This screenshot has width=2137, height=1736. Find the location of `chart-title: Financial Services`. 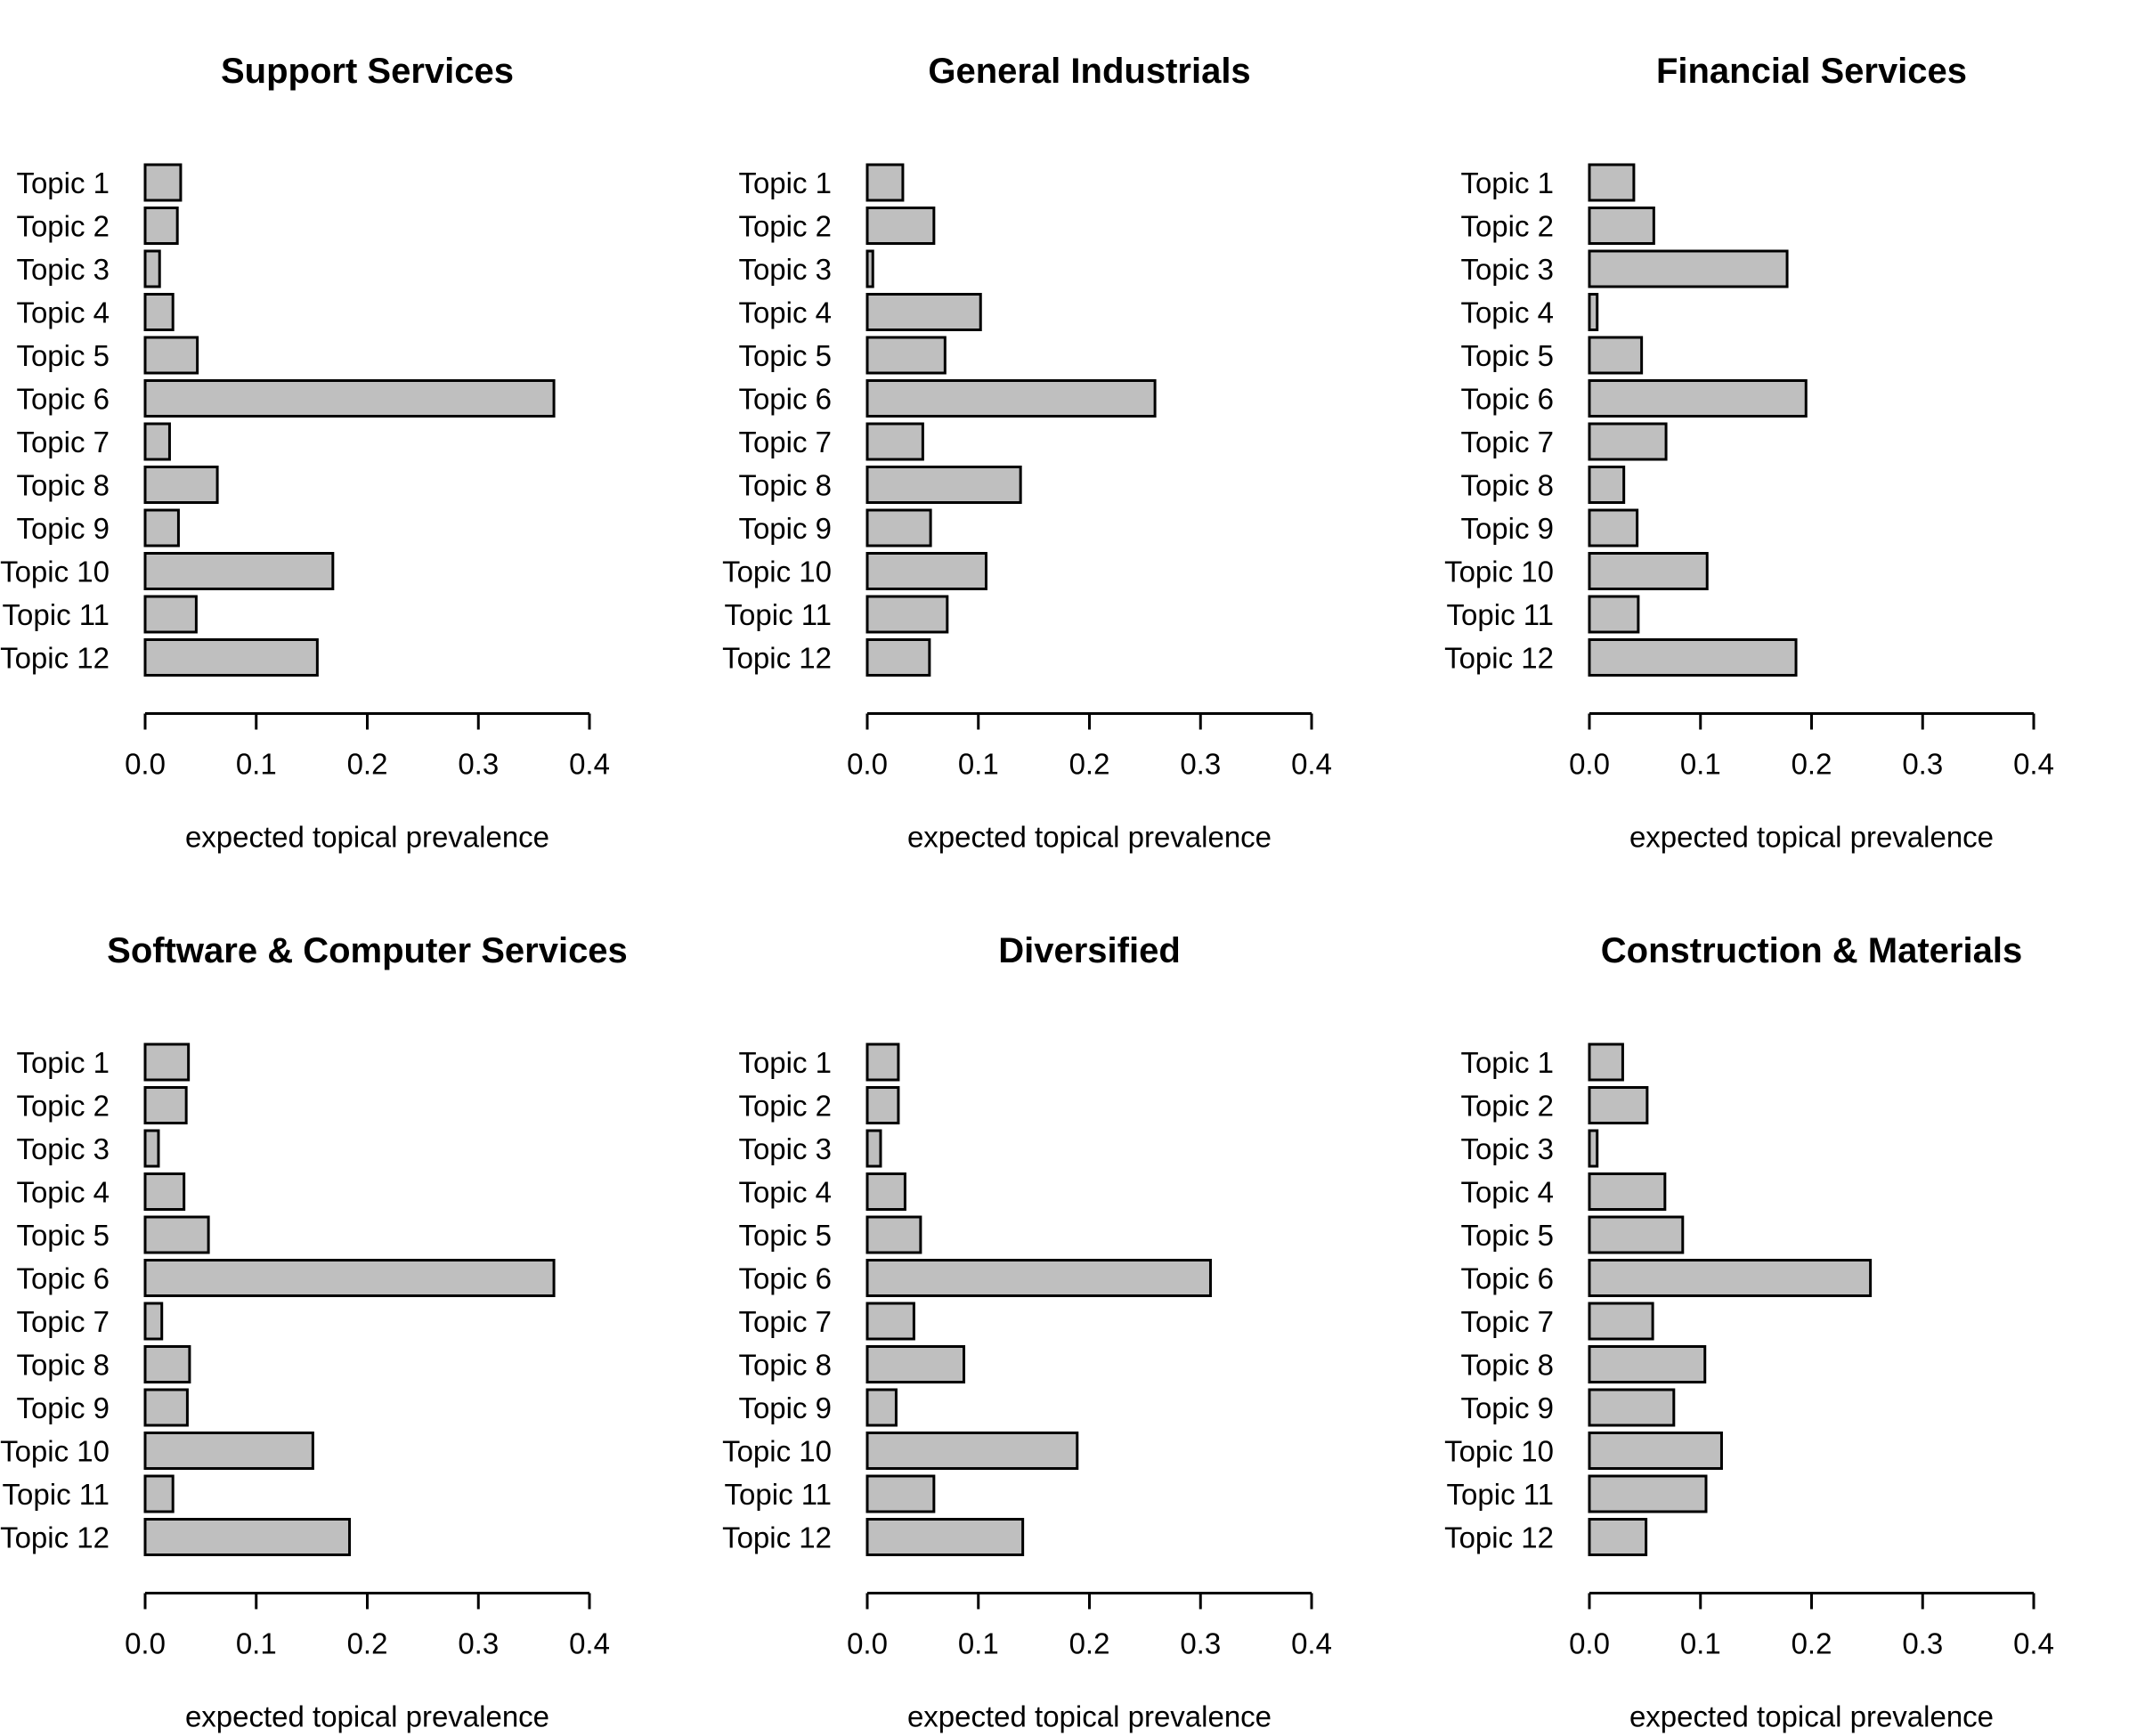

chart-title: Financial Services is located at coordinates (1811, 71).